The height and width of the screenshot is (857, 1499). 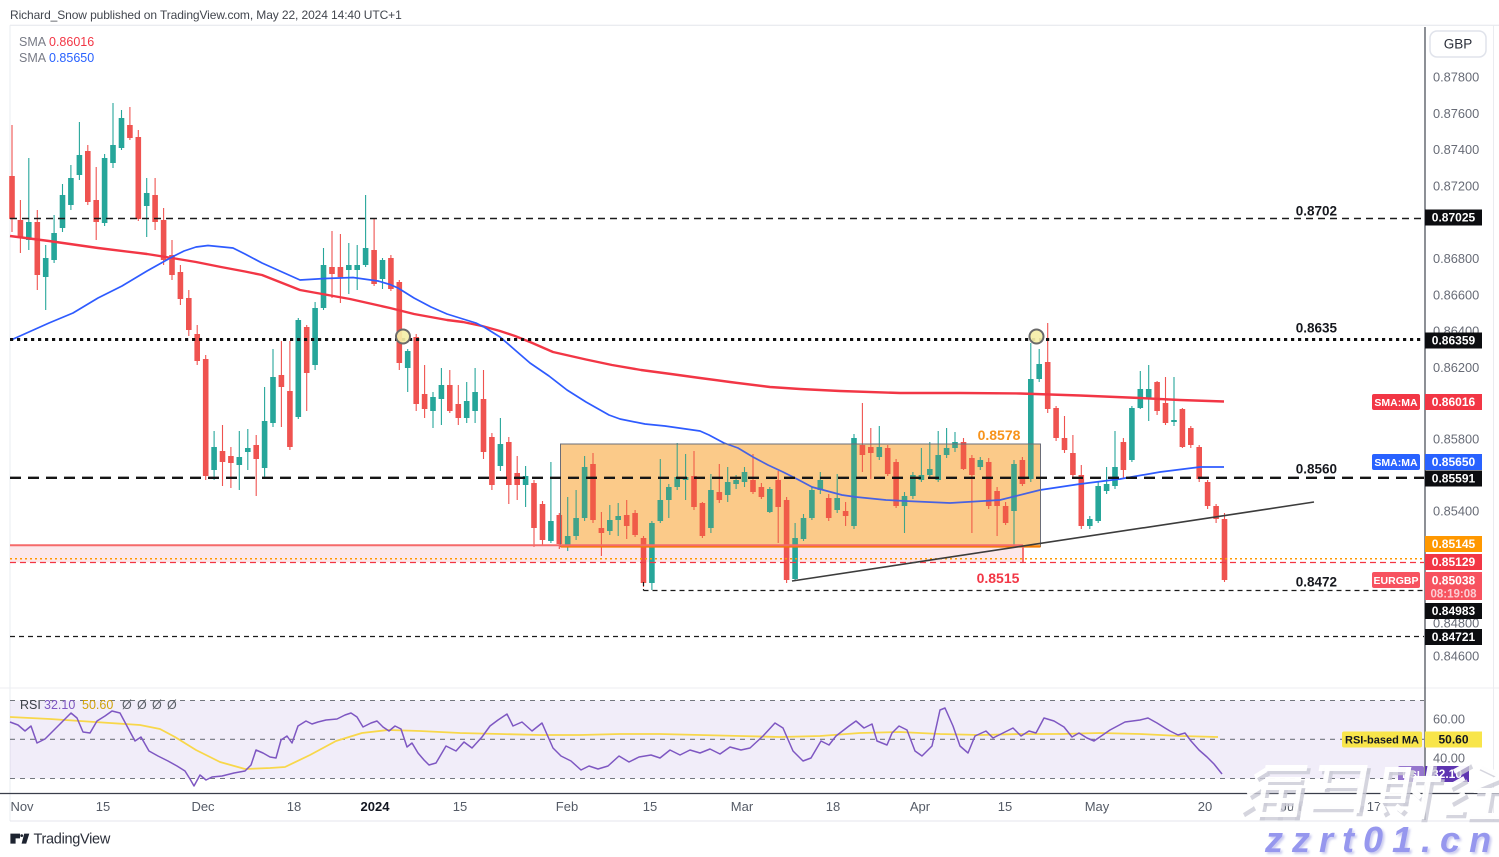 I want to click on svg-text: 0.85591, so click(x=1454, y=479).